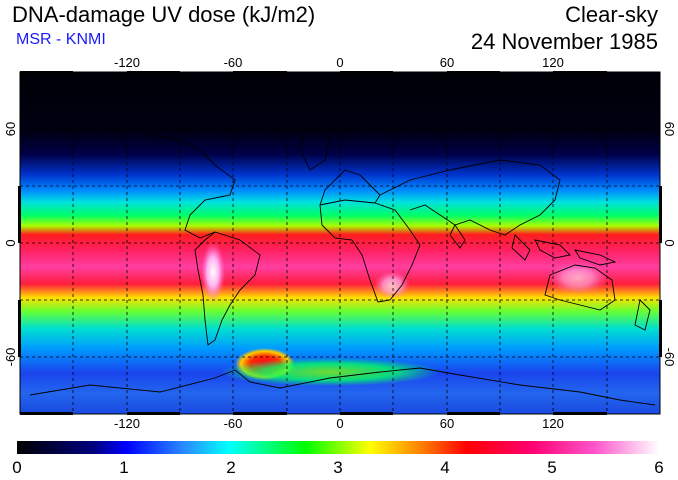 The width and height of the screenshot is (678, 480). Describe the element at coordinates (392, 285) in the screenshot. I see `africa-high-spot` at that location.